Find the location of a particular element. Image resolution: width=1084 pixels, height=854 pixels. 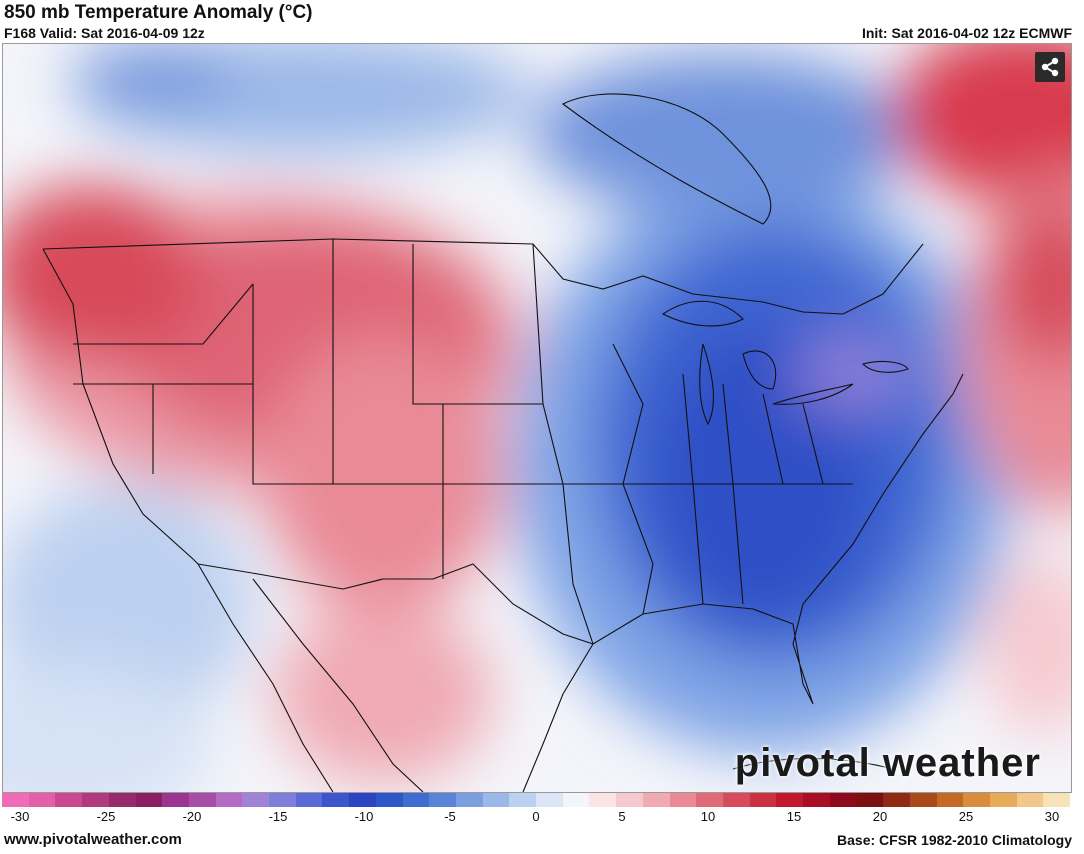

scale-tick-label: 5 is located at coordinates (622, 816).